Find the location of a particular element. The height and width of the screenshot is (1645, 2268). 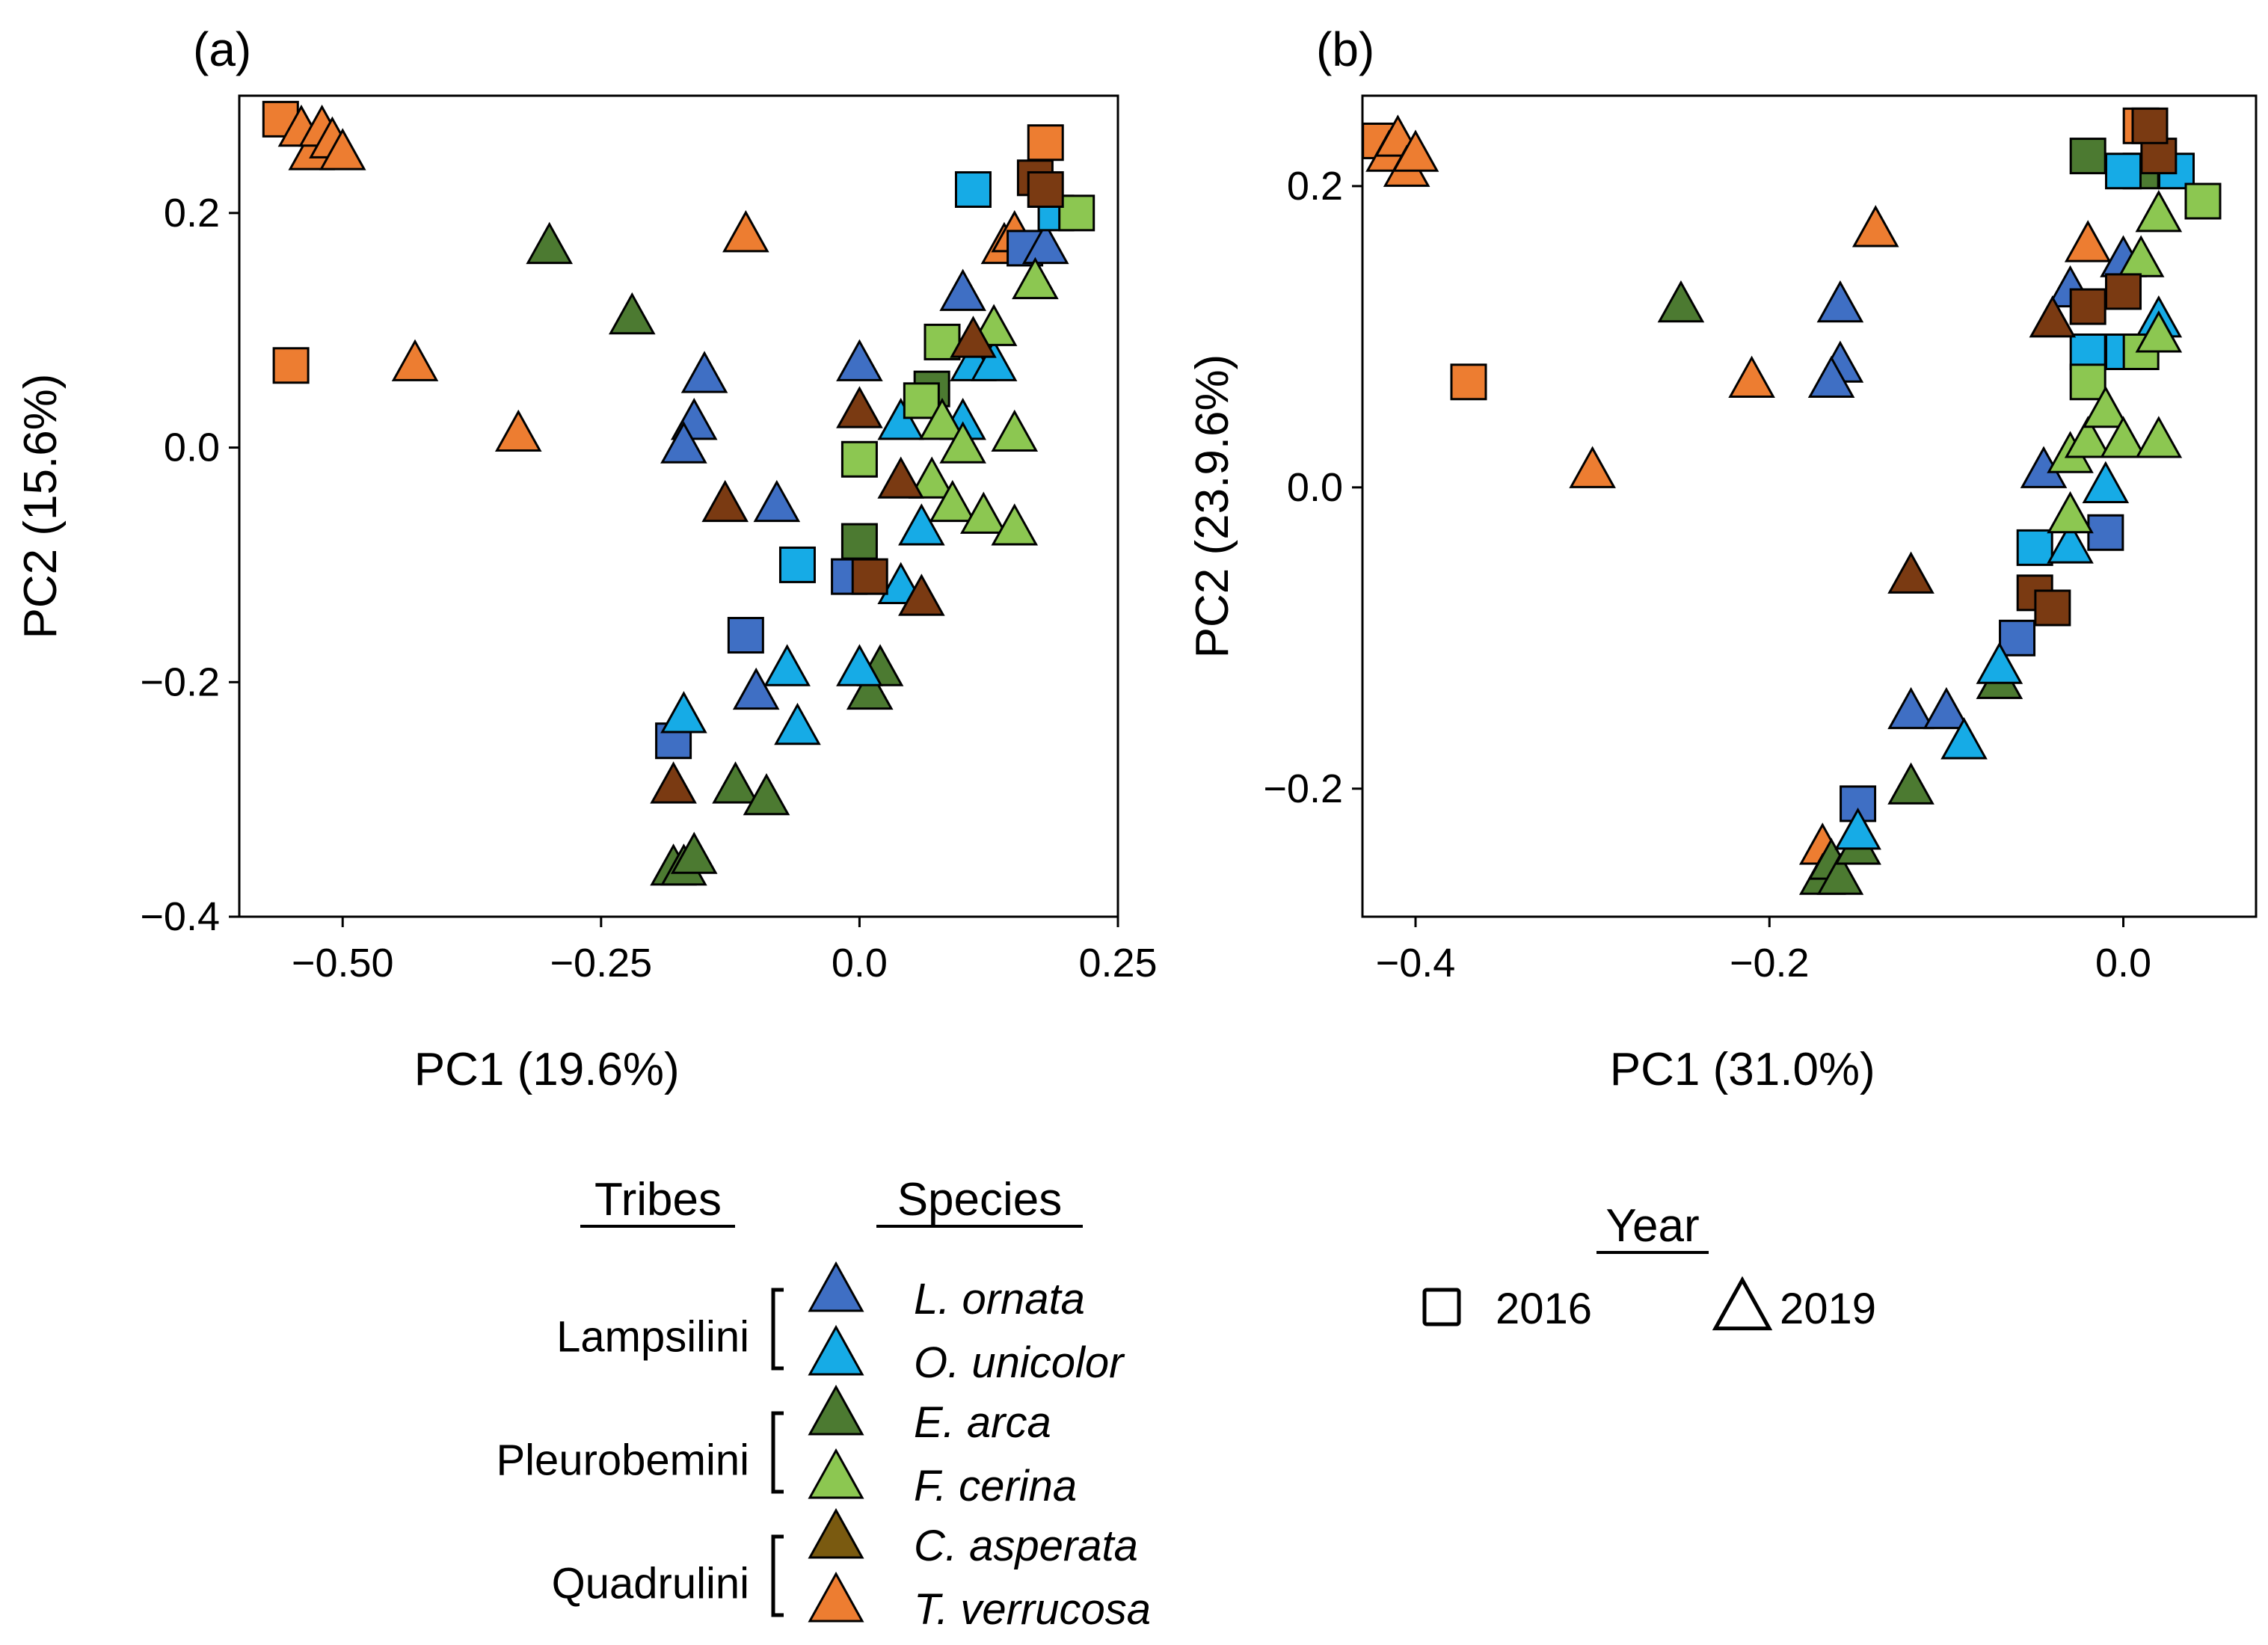

legend-year-triangle is located at coordinates (1742, 1303).